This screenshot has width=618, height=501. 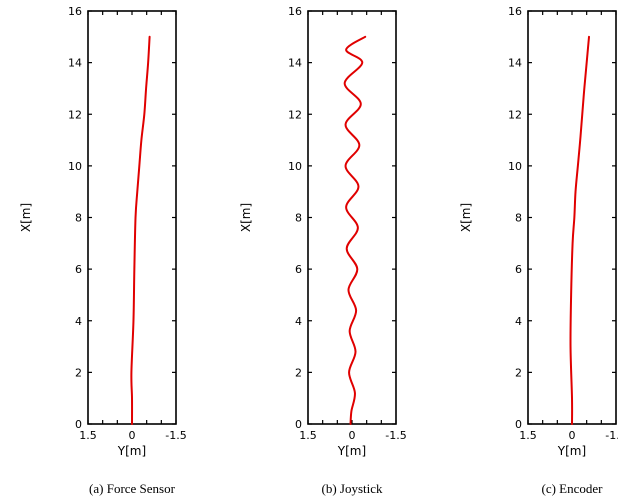 I want to click on plot-frame, so click(x=572, y=217).